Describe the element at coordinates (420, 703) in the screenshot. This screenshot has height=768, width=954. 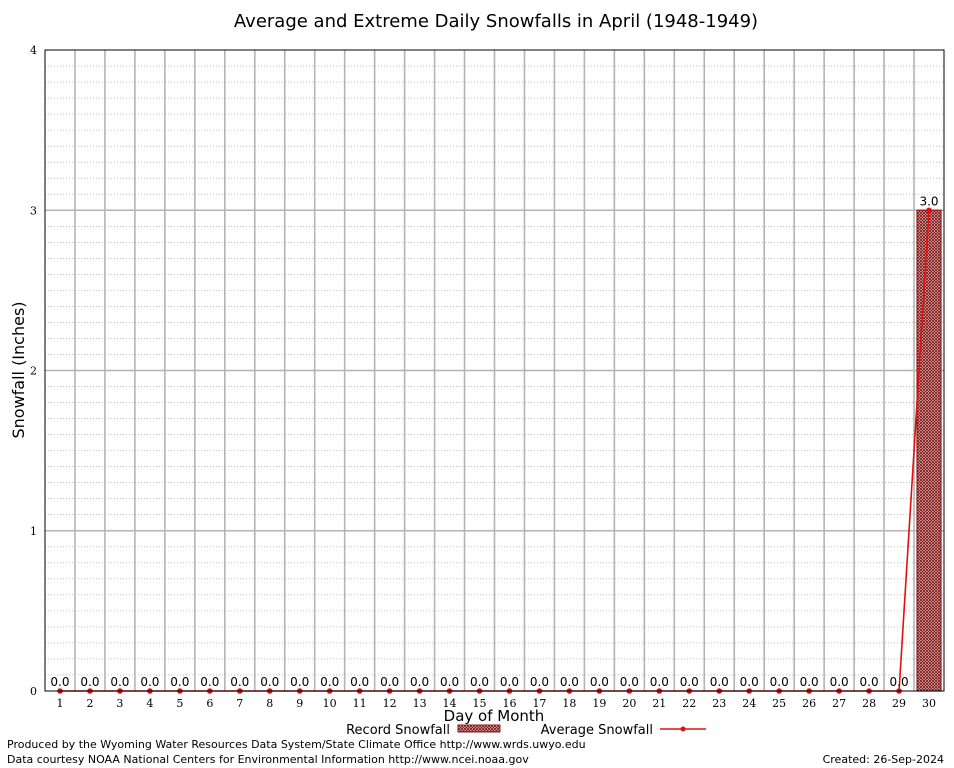
I see `x-tick-label: 13` at that location.